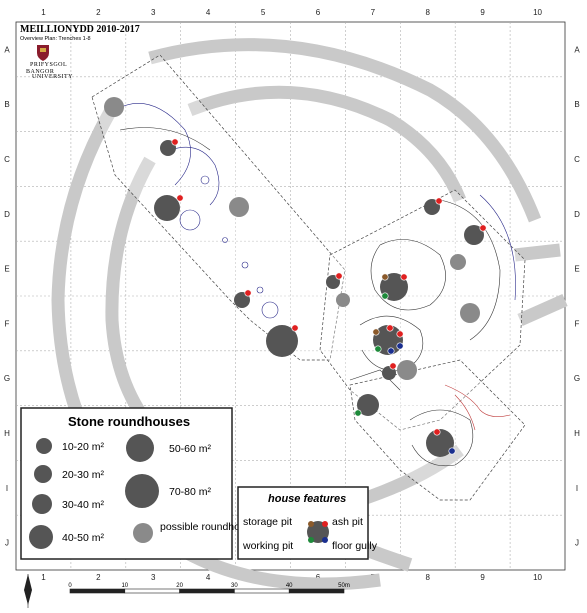  I want to click on logo-subtext: PRIFYSGOL, so click(48, 65).